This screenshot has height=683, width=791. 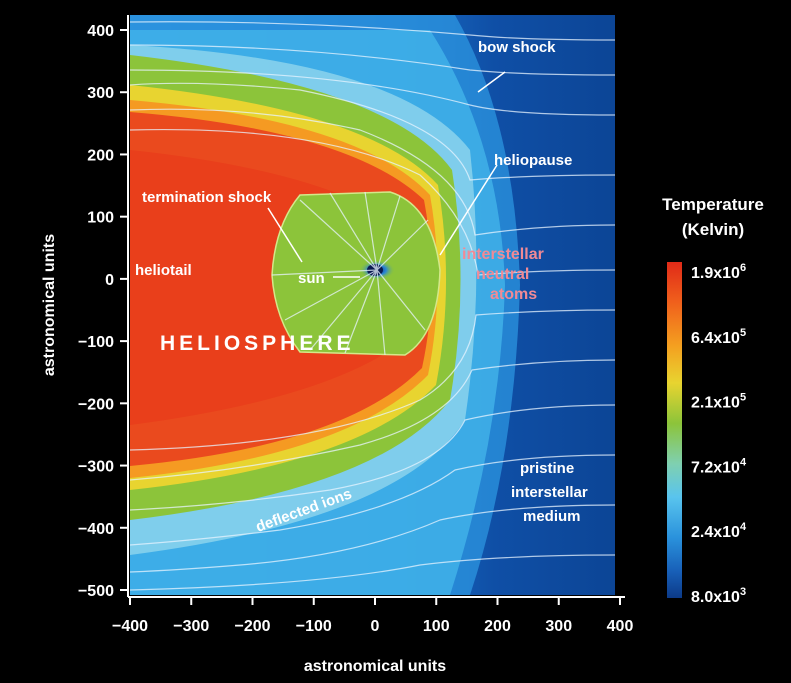 I want to click on y-tick-label: 400, so click(x=100, y=31).